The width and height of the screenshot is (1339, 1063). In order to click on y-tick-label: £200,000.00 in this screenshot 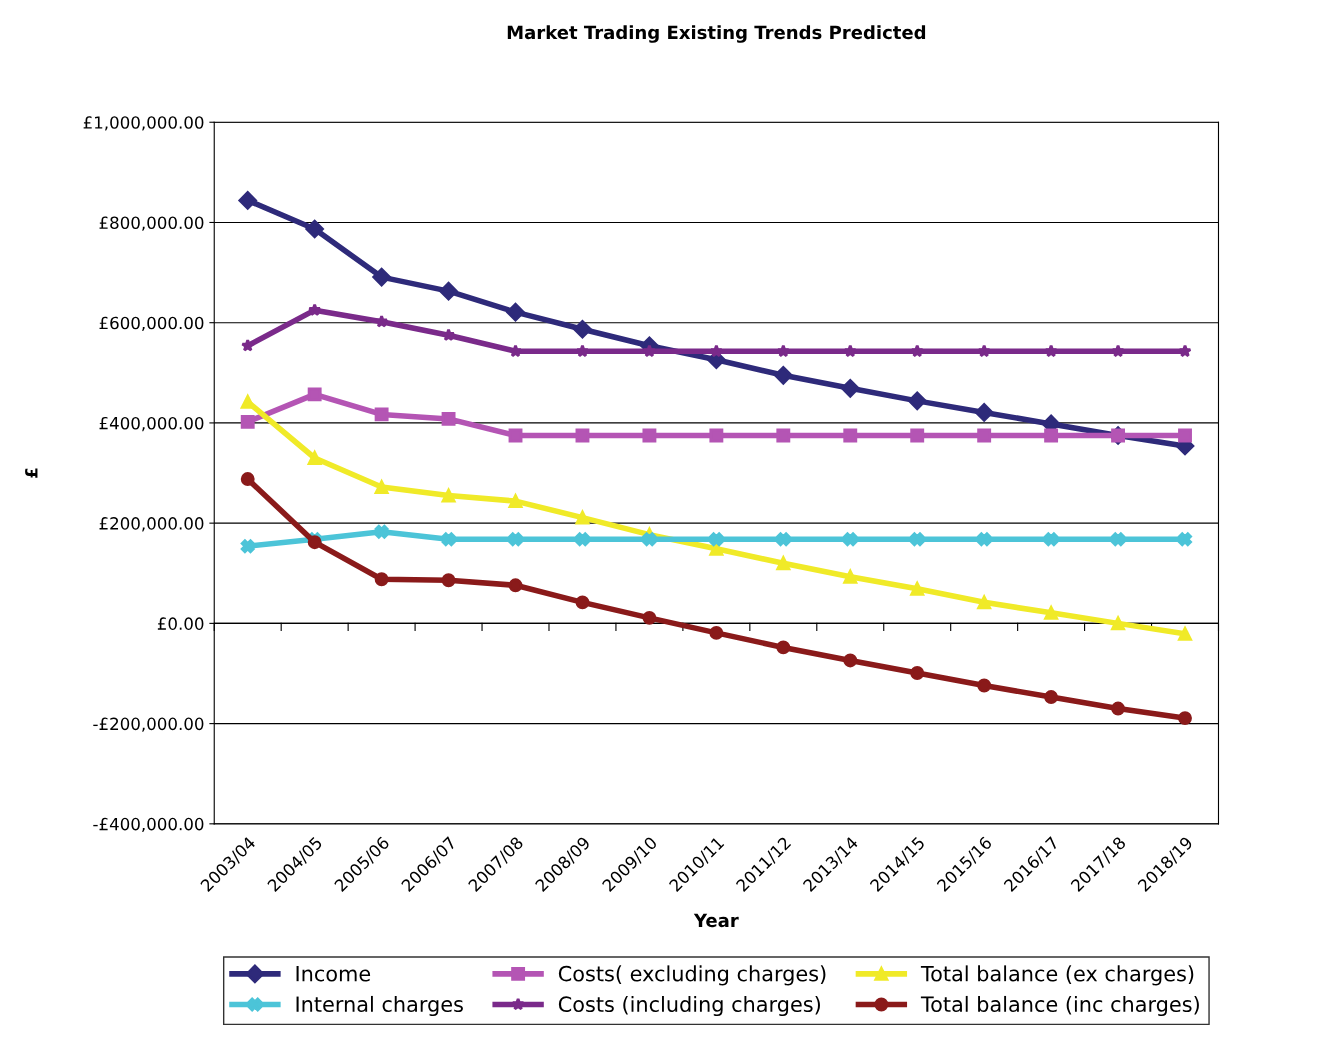, I will do `click(151, 524)`.